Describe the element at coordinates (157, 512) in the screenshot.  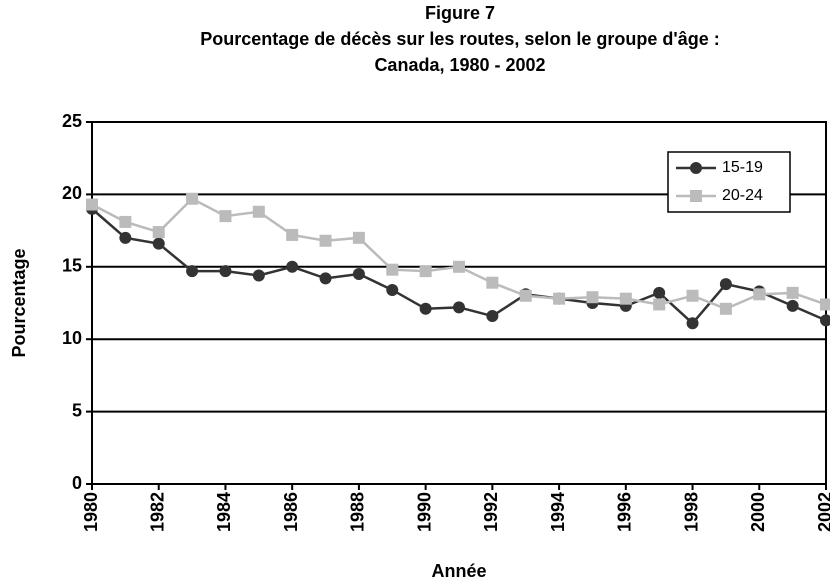
I see `x-tick-label: 1982` at that location.